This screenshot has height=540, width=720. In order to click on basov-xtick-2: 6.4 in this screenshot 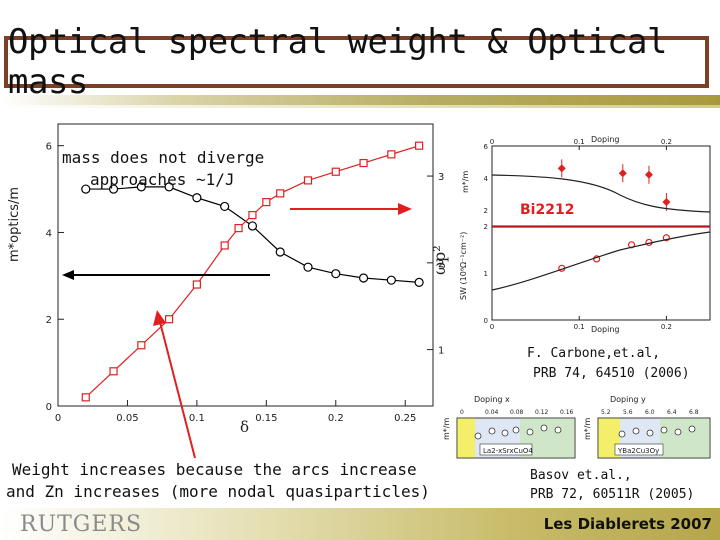, I will do `click(672, 412)`.